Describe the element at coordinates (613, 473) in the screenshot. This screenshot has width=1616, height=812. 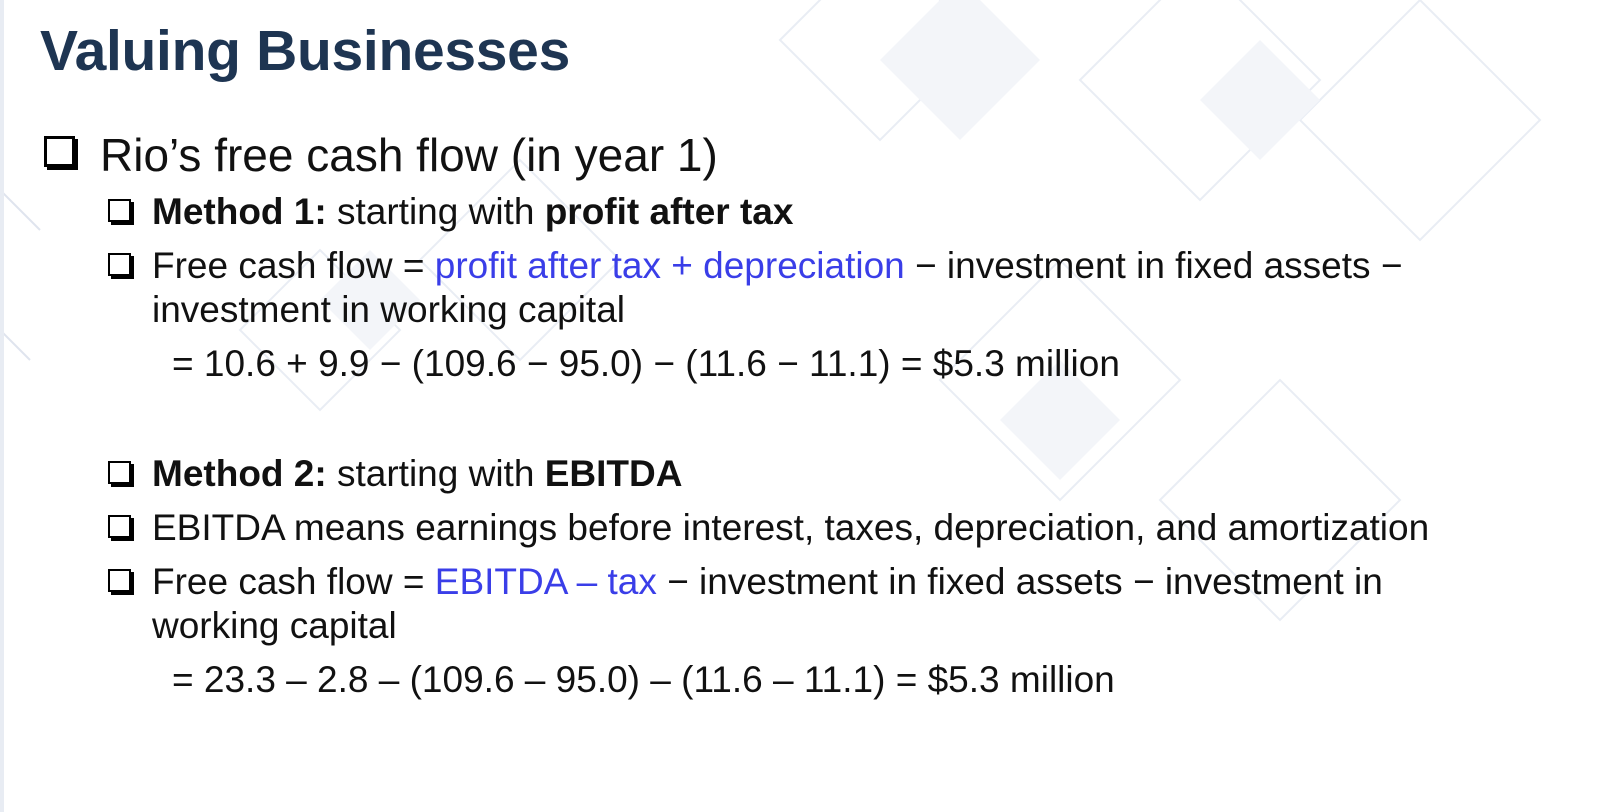
I see `method2-basis: EBITDA` at that location.